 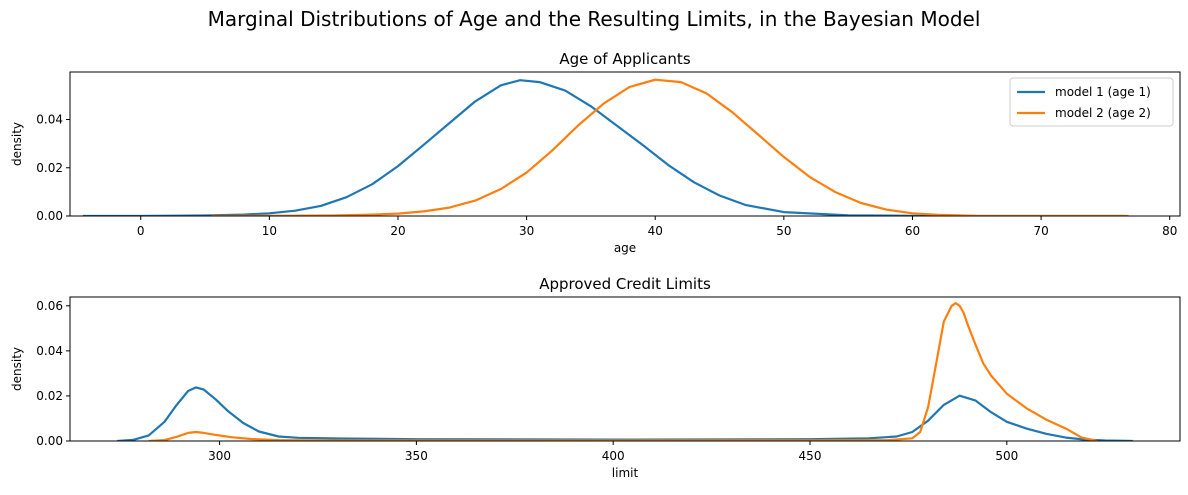 I want to click on legend-box, so click(x=1091, y=102).